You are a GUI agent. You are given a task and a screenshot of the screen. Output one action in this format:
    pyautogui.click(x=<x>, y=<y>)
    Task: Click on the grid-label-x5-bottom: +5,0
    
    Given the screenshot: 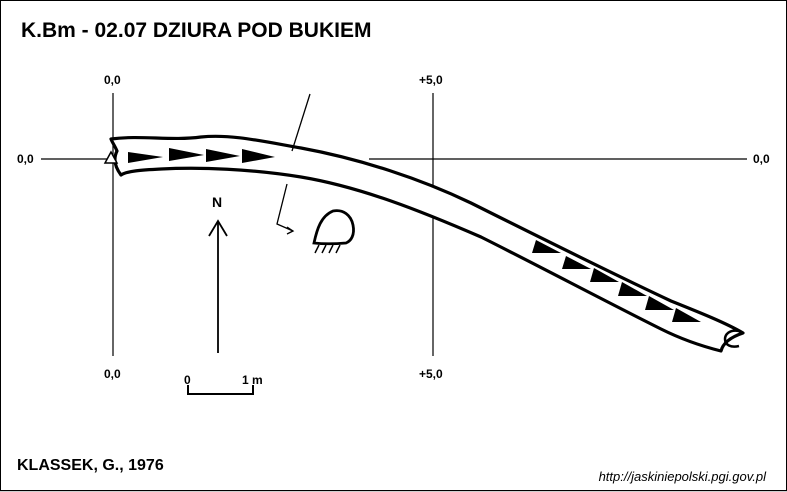 What is the action you would take?
    pyautogui.click(x=431, y=374)
    